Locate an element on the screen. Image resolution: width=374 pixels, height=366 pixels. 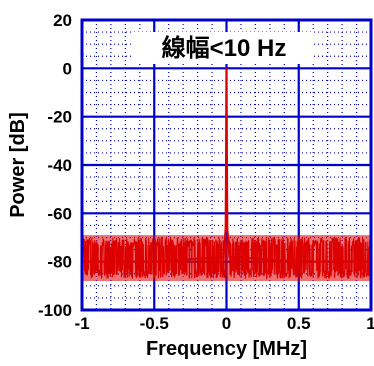
x-axis-label: Frequency [MHz] is located at coordinates (226, 349).